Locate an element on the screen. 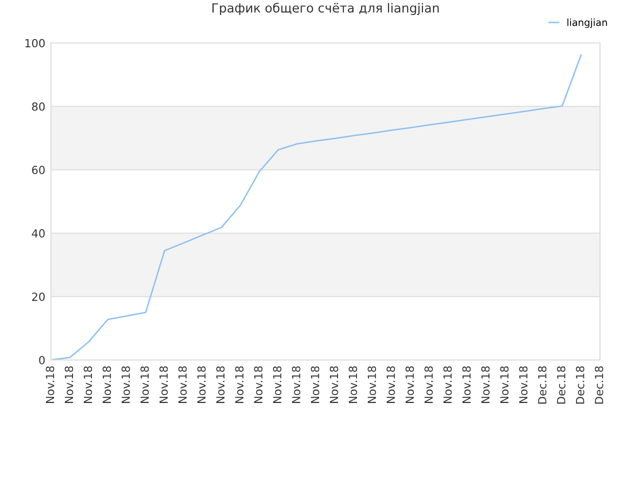 The height and width of the screenshot is (480, 640). y-tick-label: 20 is located at coordinates (38, 296).